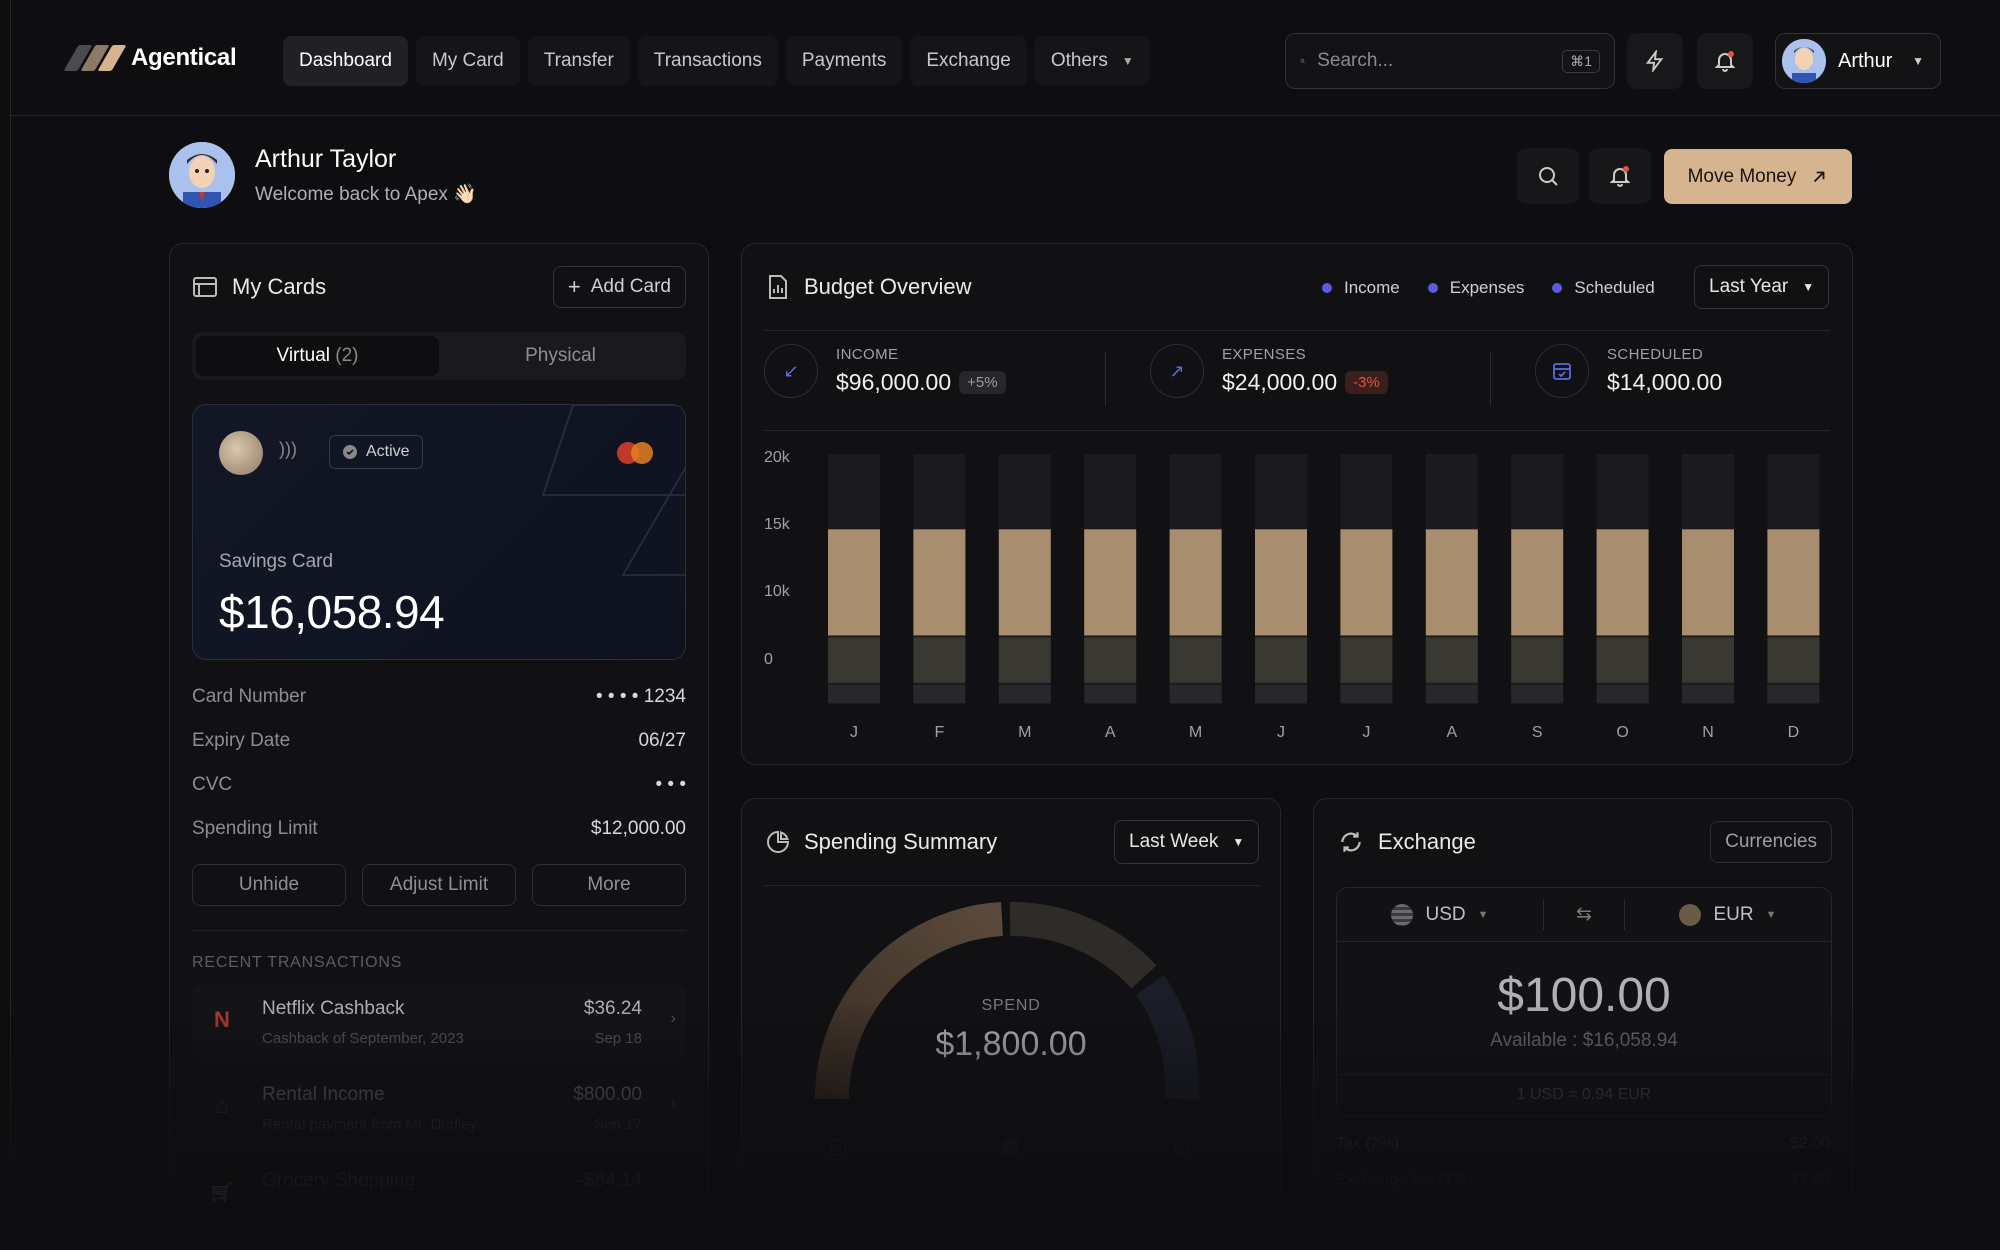 Image resolution: width=2000 pixels, height=1250 pixels. Describe the element at coordinates (388, 451) in the screenshot. I see `status-text: Active` at that location.